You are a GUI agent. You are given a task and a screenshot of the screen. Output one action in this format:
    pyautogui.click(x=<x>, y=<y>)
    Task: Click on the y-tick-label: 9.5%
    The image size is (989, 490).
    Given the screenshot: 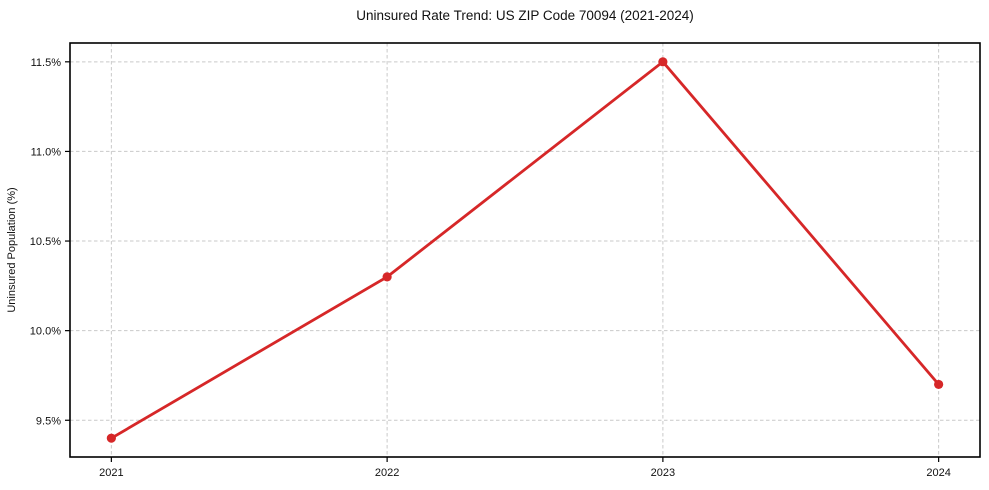 What is the action you would take?
    pyautogui.click(x=48, y=421)
    